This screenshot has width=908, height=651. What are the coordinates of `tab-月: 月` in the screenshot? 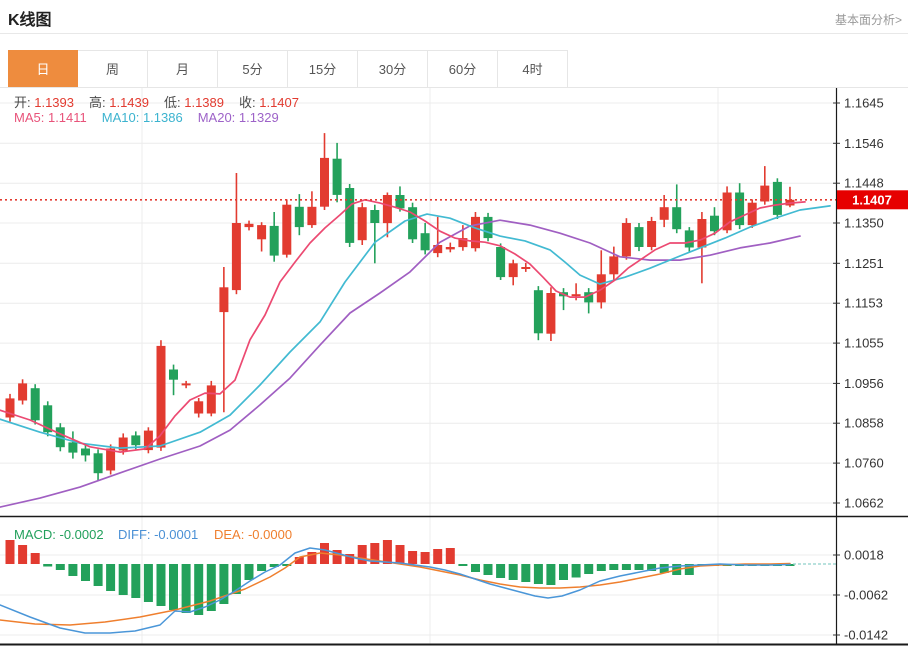 It's located at (183, 69).